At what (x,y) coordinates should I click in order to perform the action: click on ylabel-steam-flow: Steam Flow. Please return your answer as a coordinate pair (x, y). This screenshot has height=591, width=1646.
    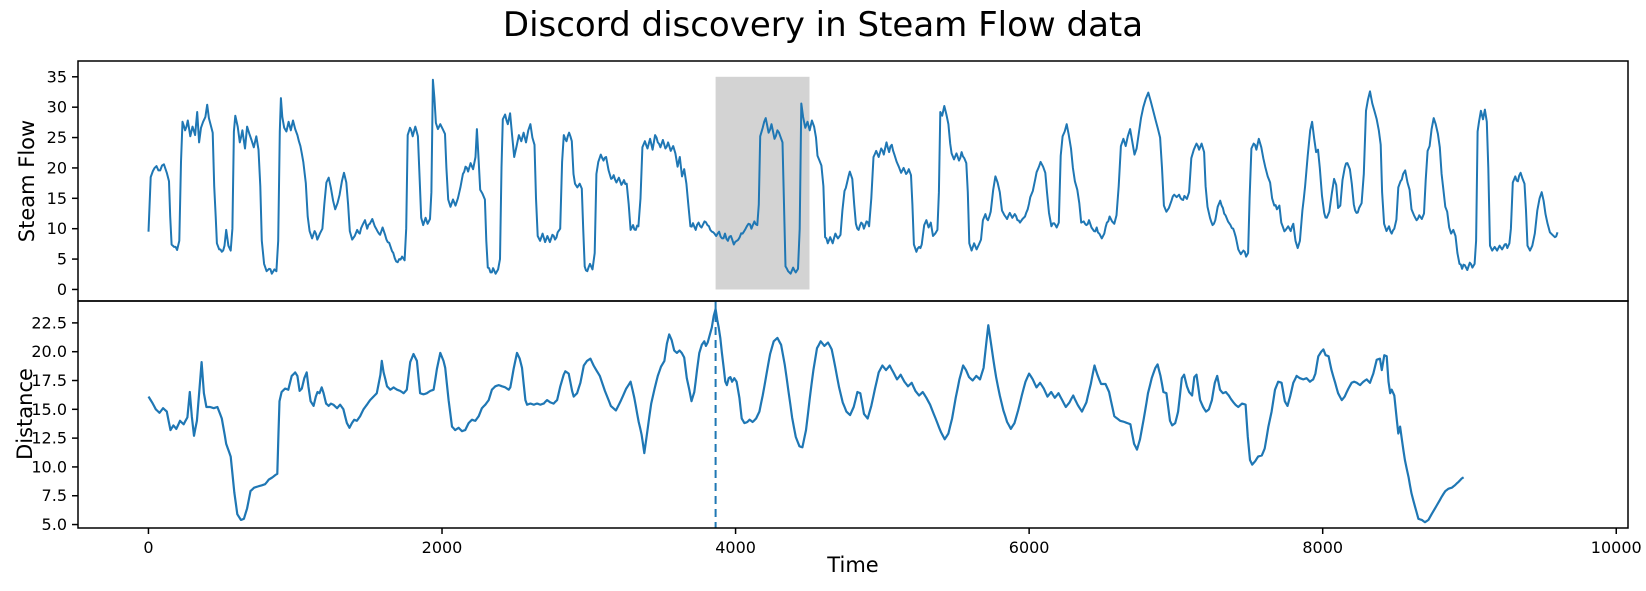
    Looking at the image, I should click on (27, 181).